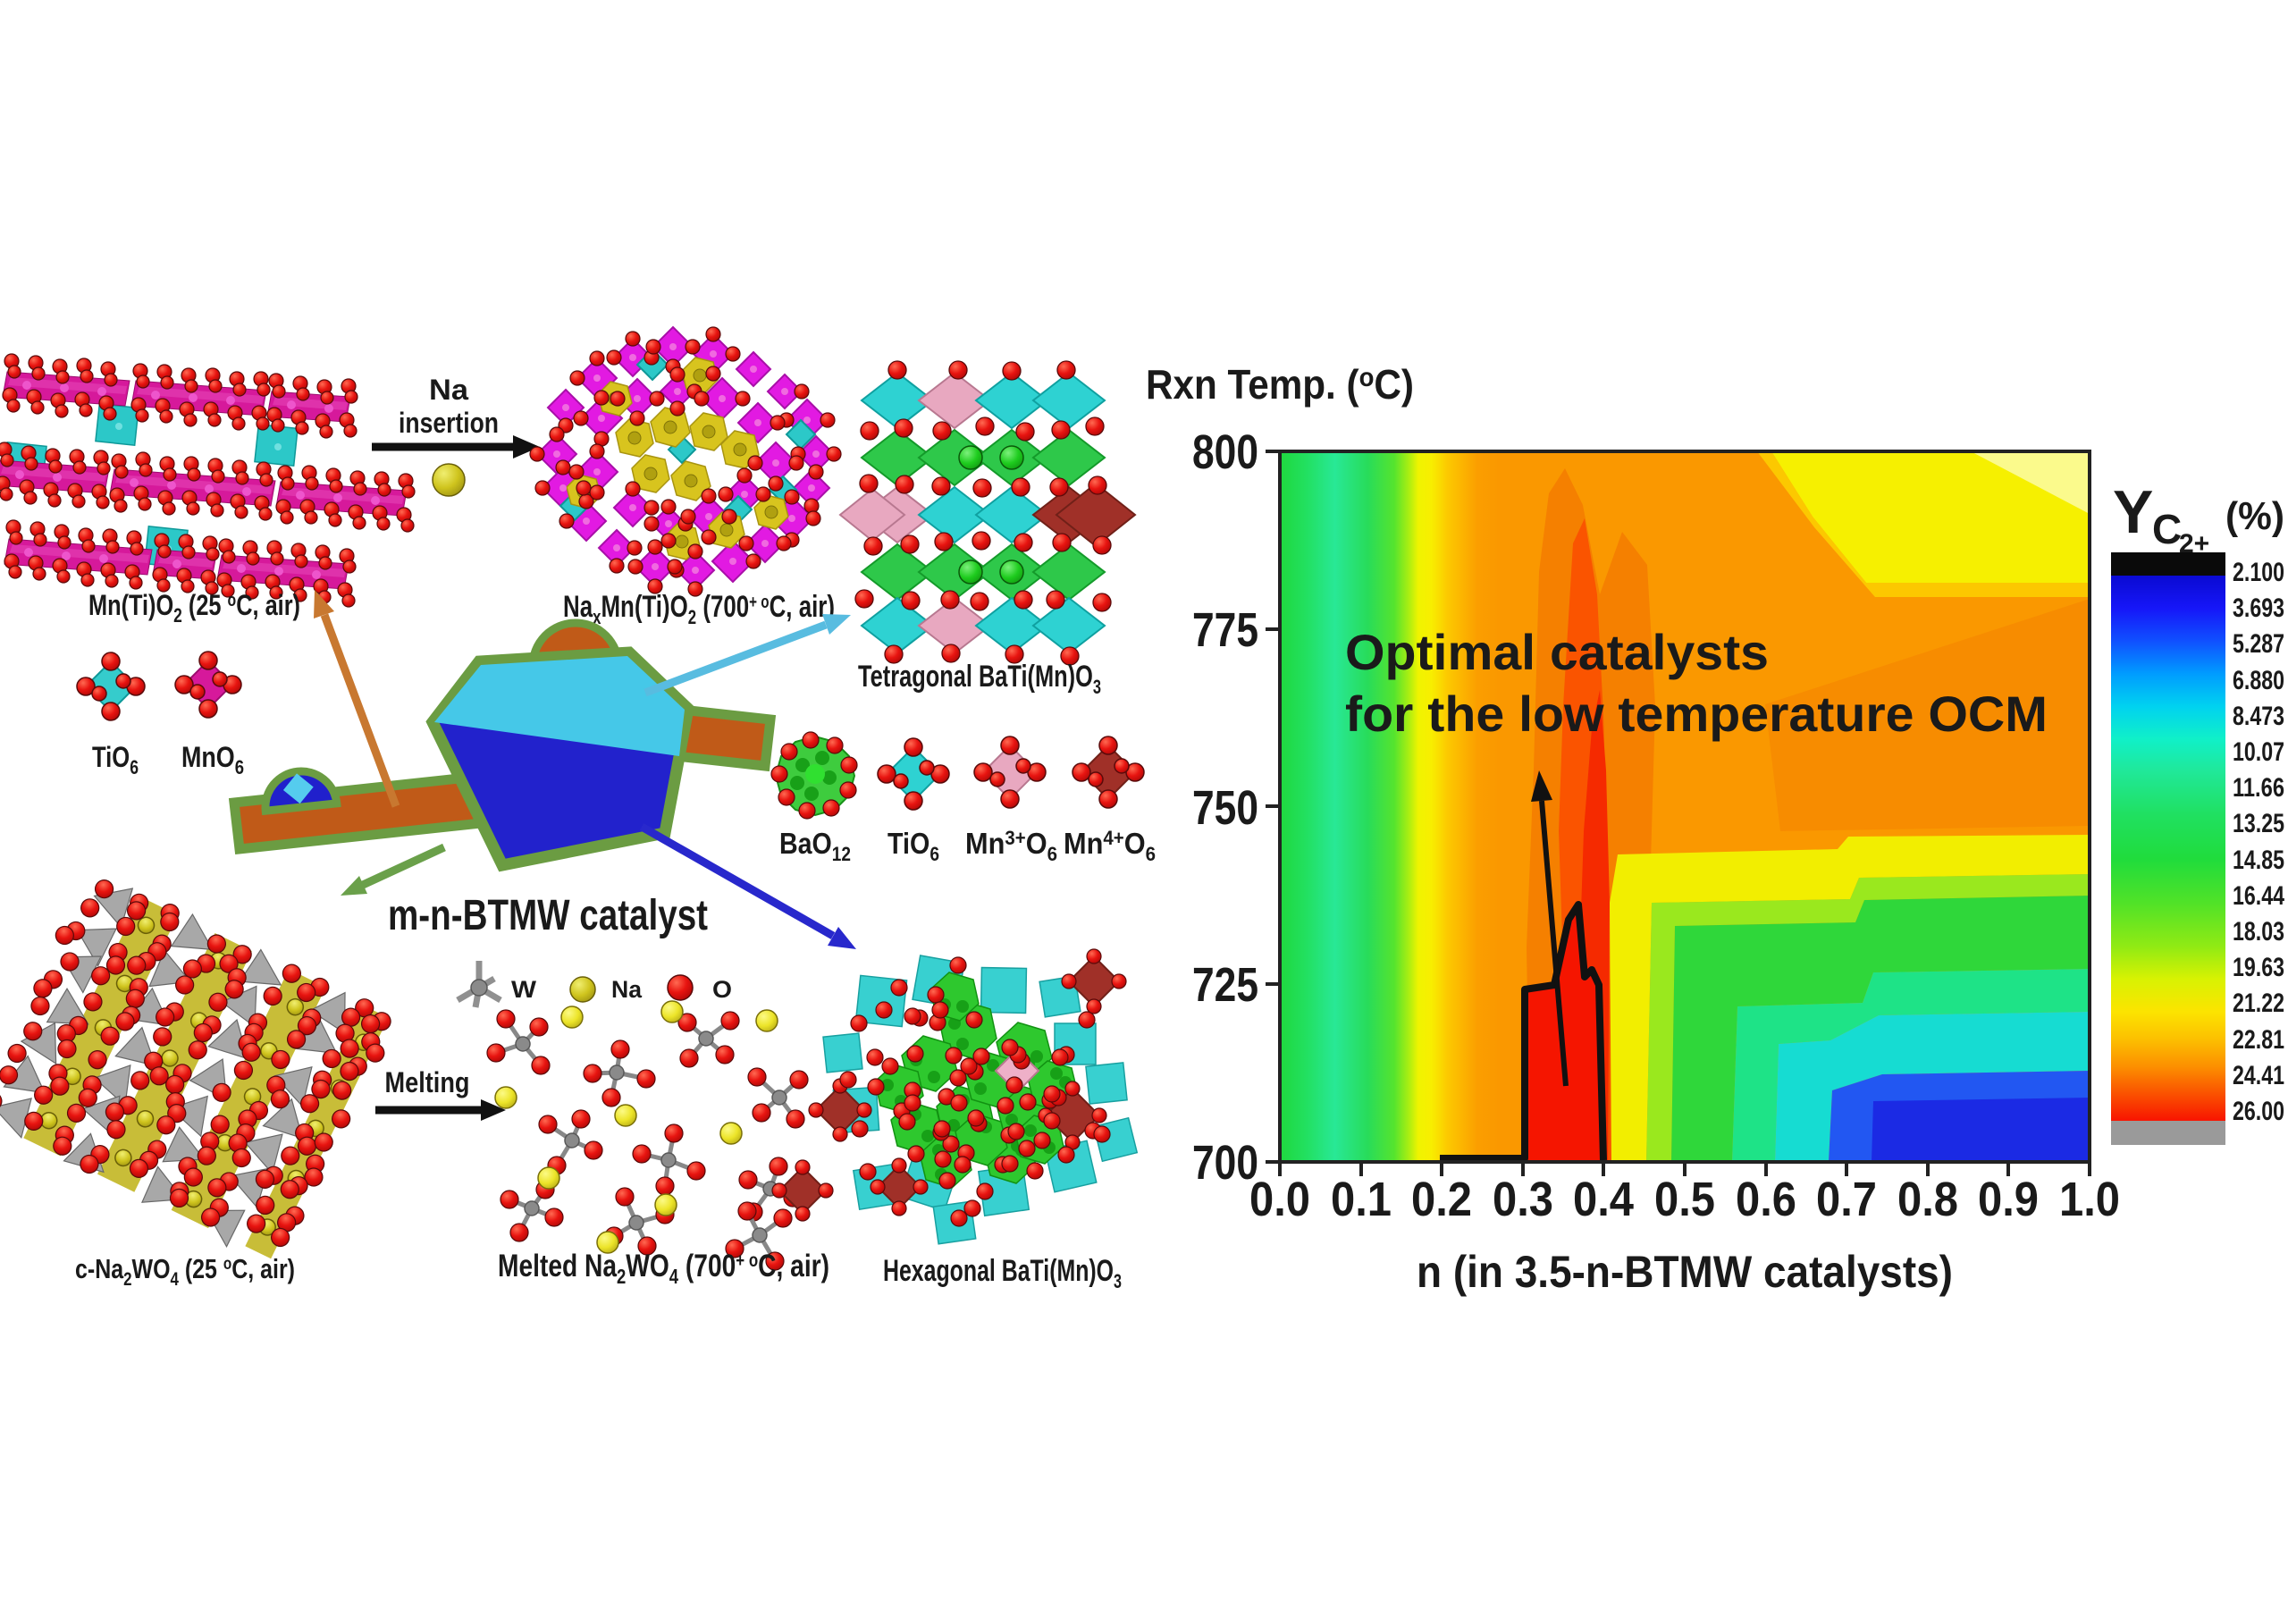  I want to click on svg-text: C, so click(2167, 529).